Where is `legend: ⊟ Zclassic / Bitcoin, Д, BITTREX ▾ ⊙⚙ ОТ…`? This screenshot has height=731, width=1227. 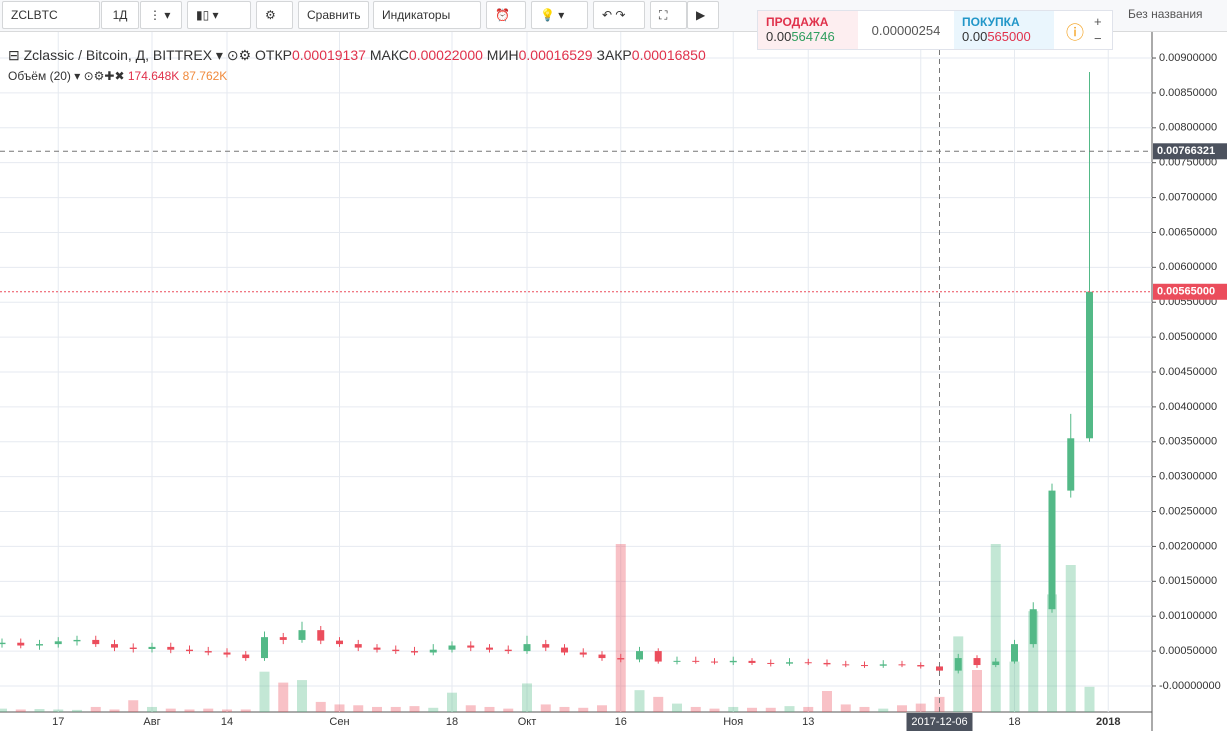 legend: ⊟ Zclassic / Bitcoin, Д, BITTREX ▾ ⊙⚙ ОТ… is located at coordinates (357, 55).